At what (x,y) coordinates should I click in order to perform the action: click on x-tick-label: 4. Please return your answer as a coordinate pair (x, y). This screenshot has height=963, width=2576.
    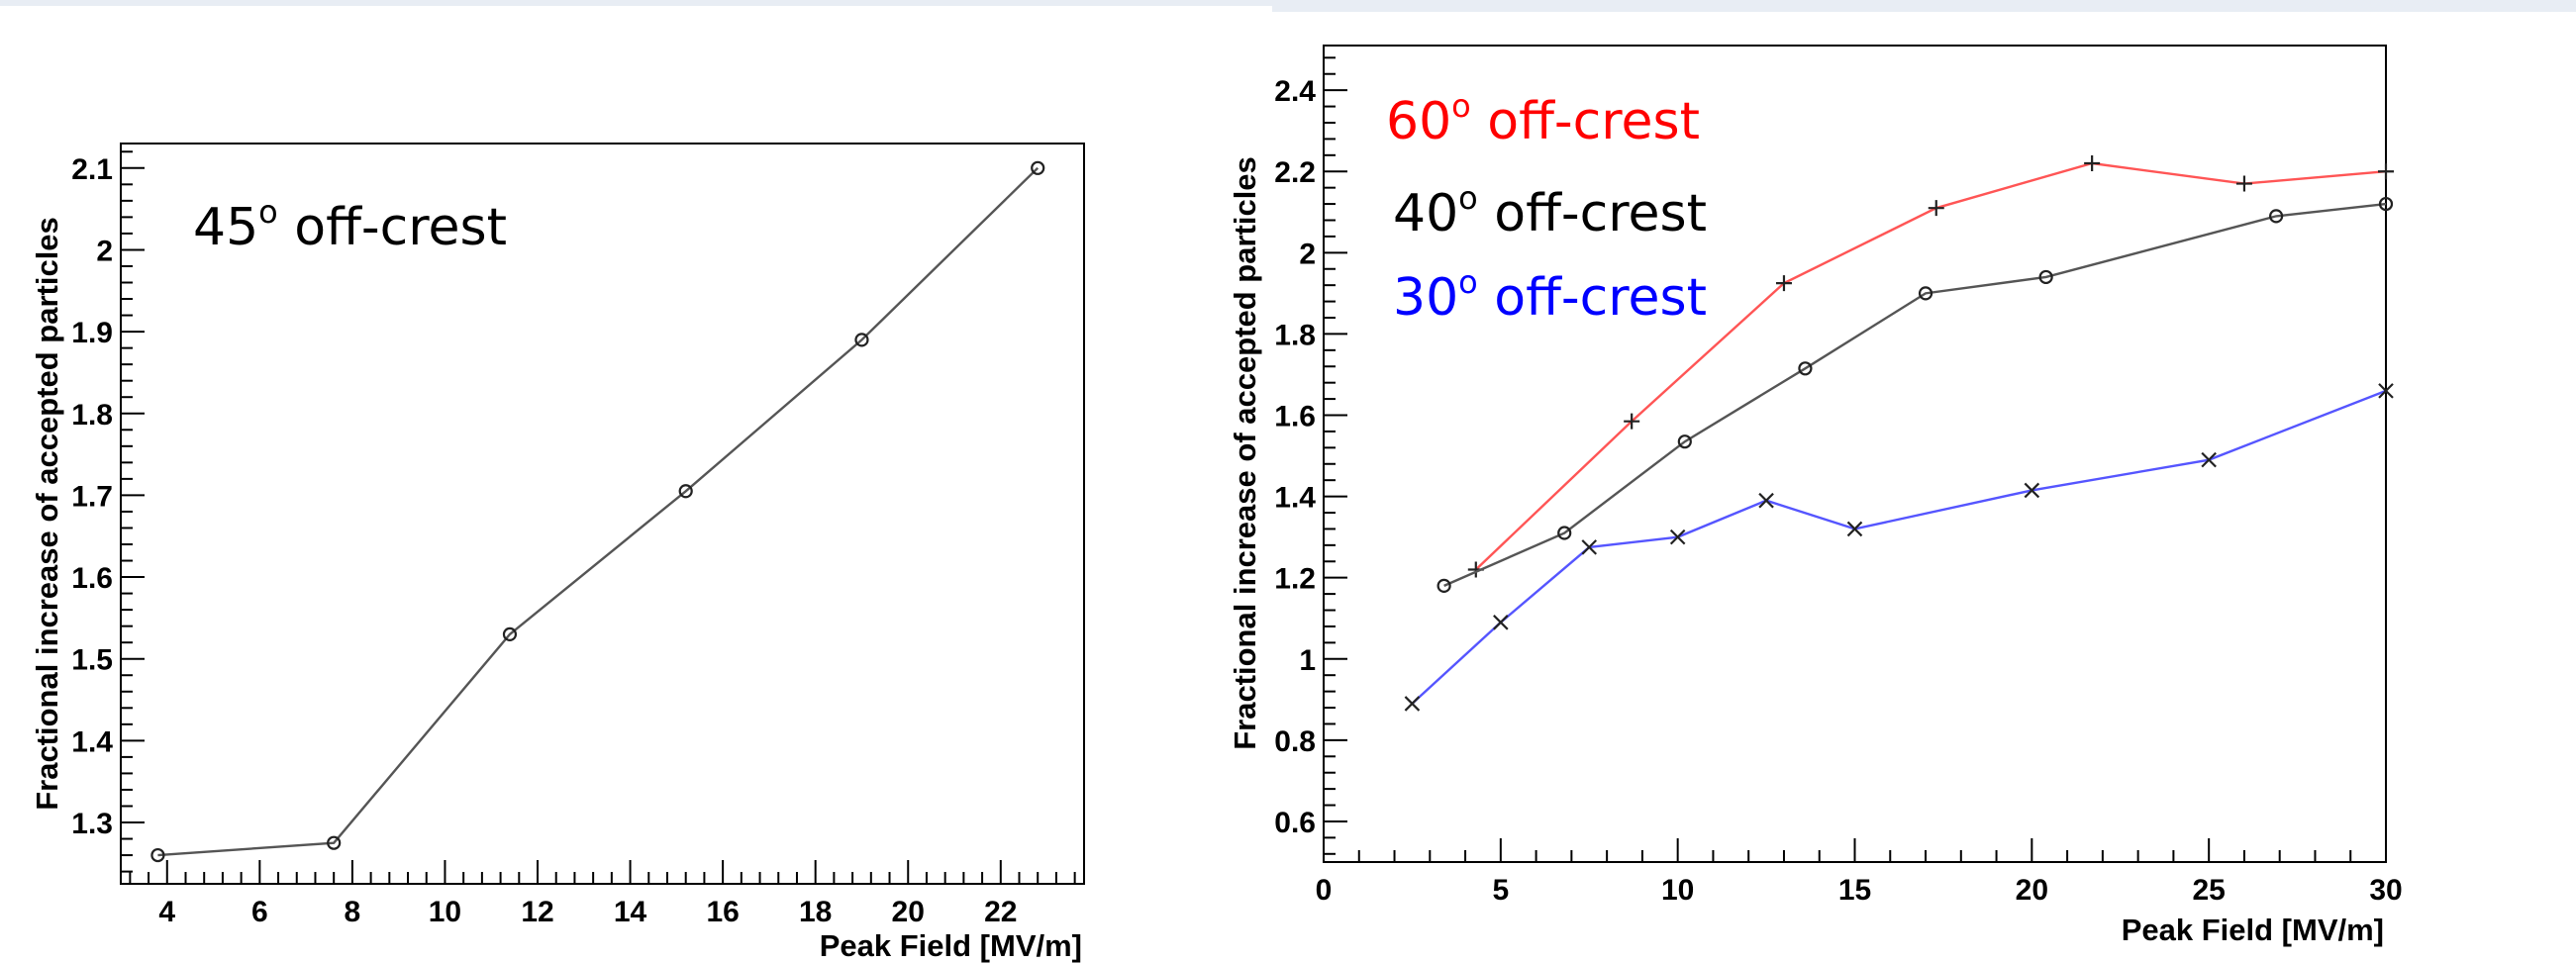
    Looking at the image, I should click on (167, 912).